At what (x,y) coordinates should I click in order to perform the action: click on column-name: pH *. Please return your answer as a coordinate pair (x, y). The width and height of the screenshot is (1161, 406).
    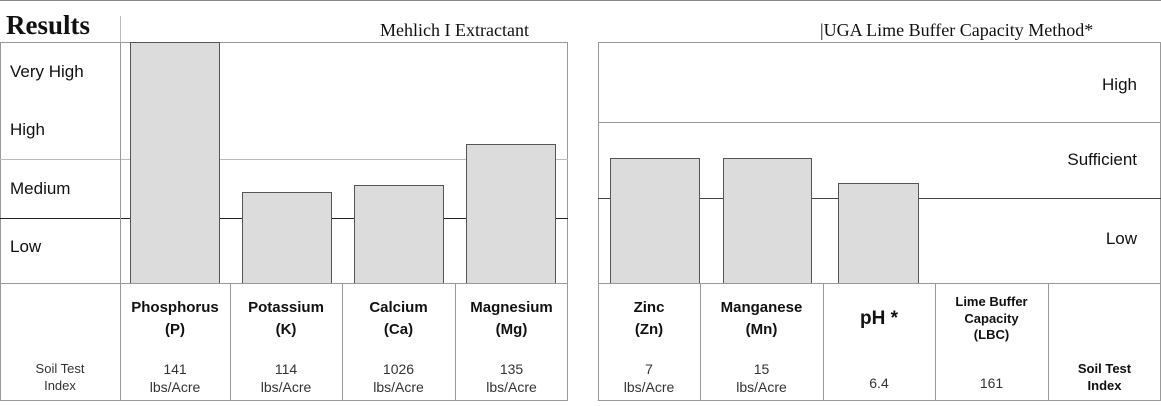
    Looking at the image, I should click on (879, 319).